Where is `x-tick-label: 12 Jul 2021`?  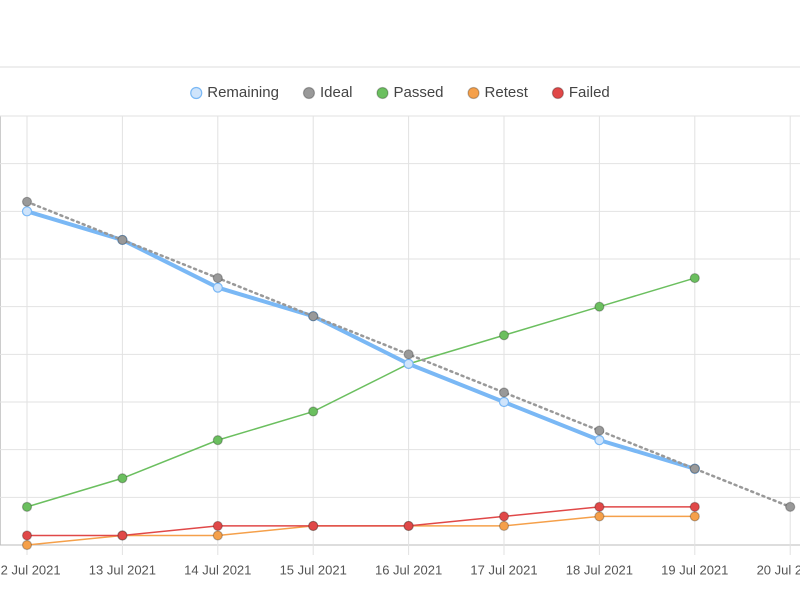
x-tick-label: 12 Jul 2021 is located at coordinates (30, 569).